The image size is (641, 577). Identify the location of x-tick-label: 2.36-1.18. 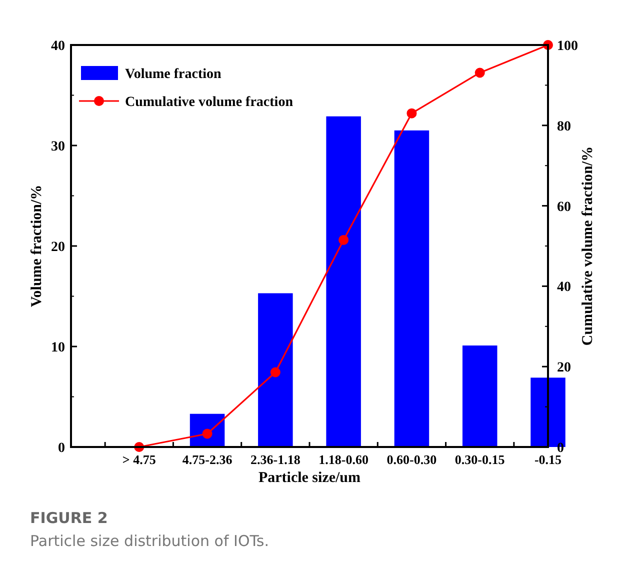
(275, 459).